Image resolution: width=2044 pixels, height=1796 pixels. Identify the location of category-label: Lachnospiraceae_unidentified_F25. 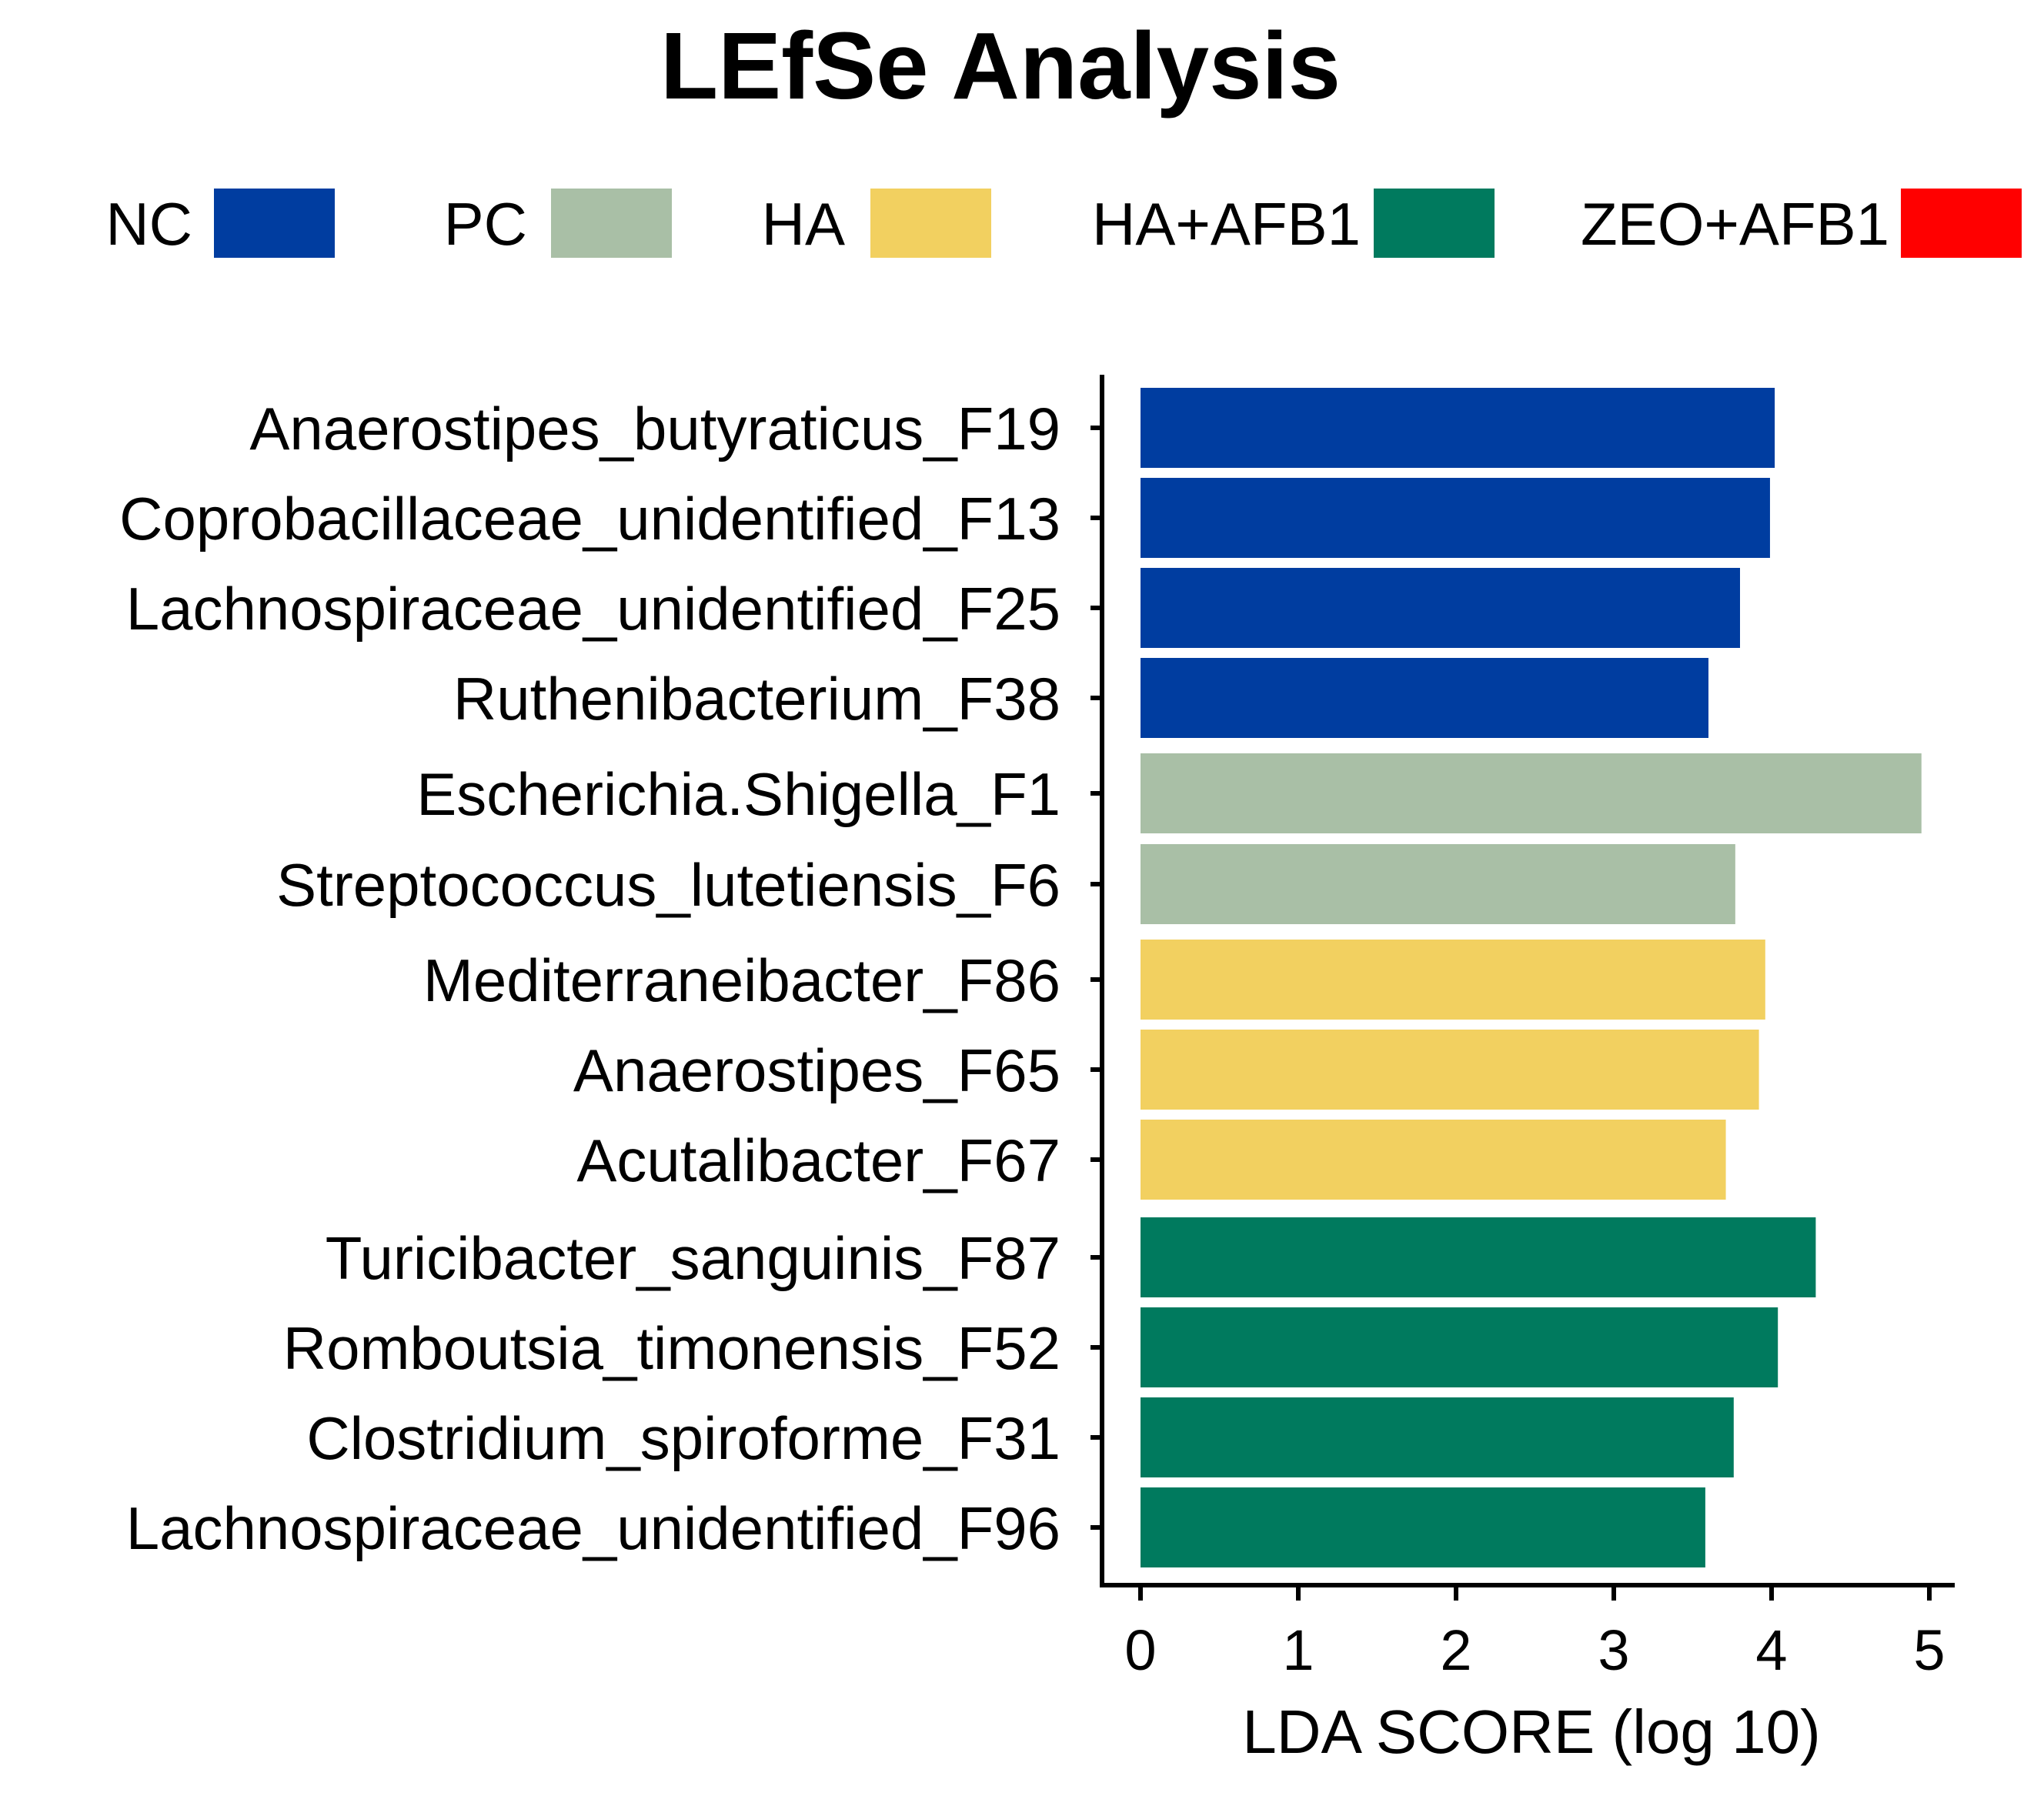
(593, 609).